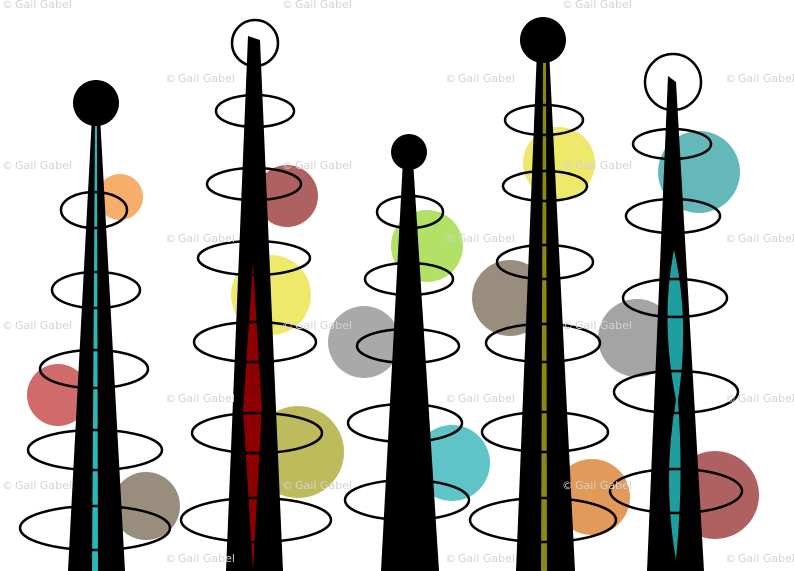  I want to click on teal-wave, so click(675, 405).